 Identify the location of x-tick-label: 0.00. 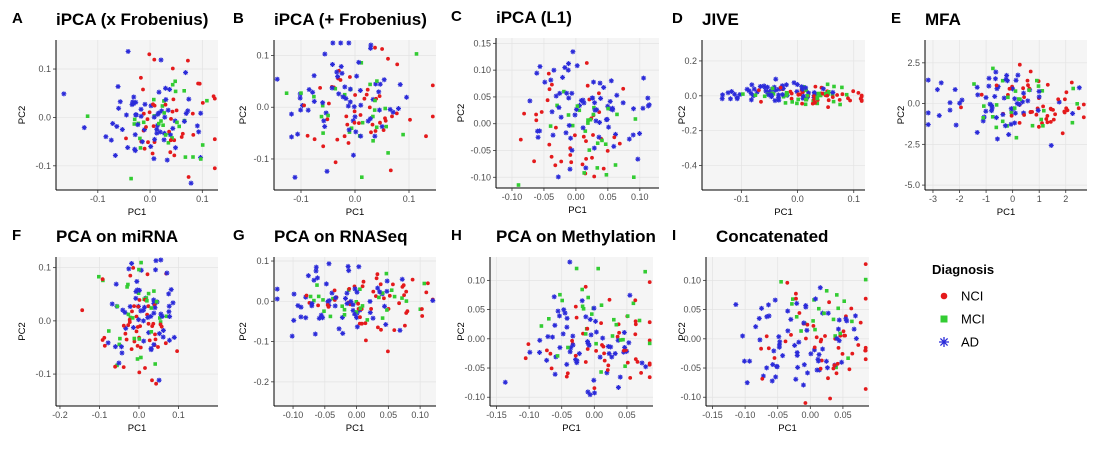
(595, 415).